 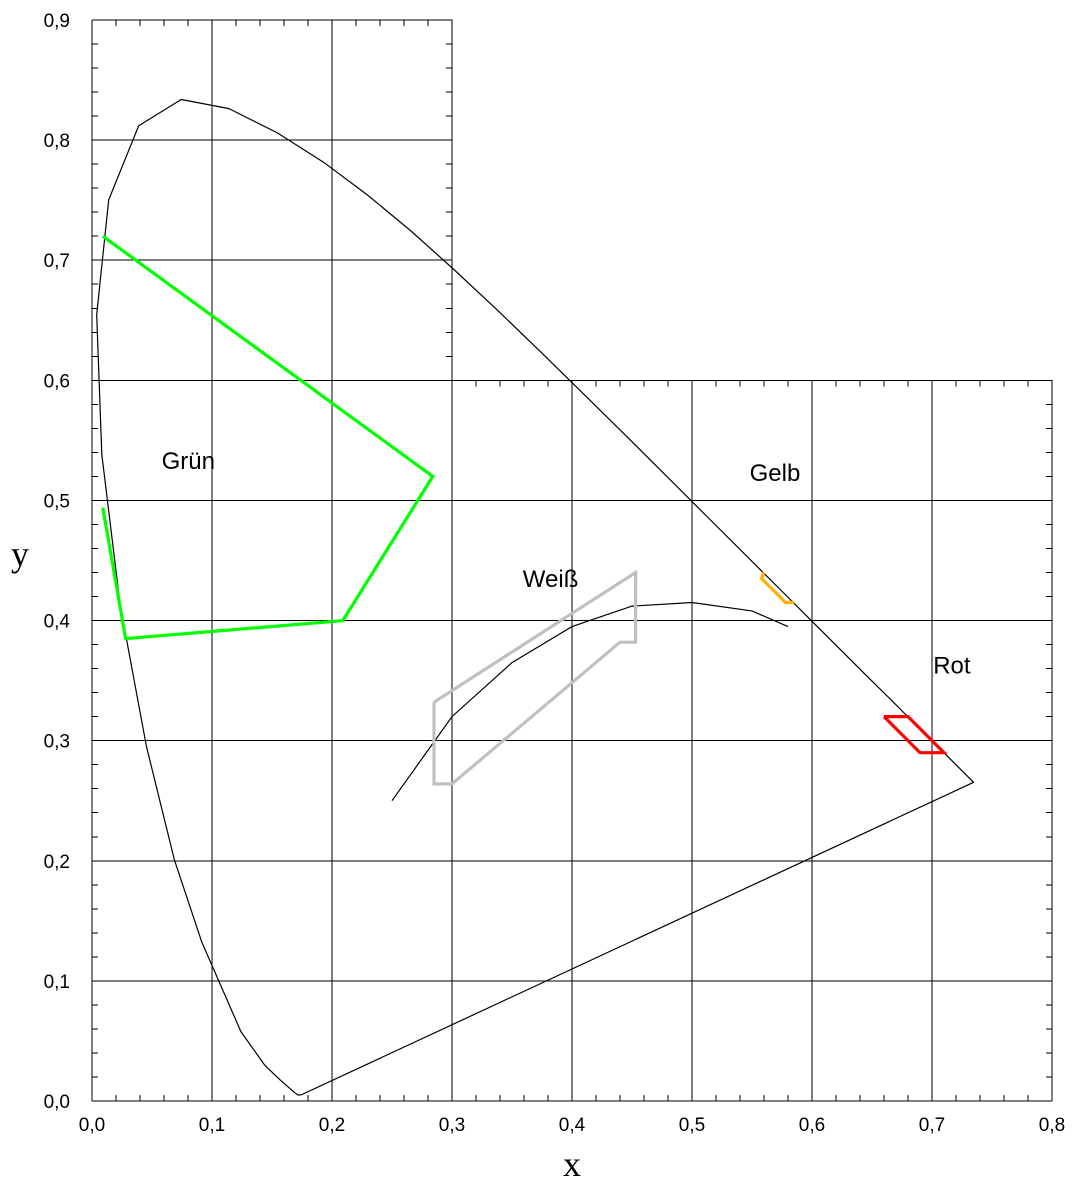 What do you see at coordinates (812, 1125) in the screenshot?
I see `x-tick-label: 0,6` at bounding box center [812, 1125].